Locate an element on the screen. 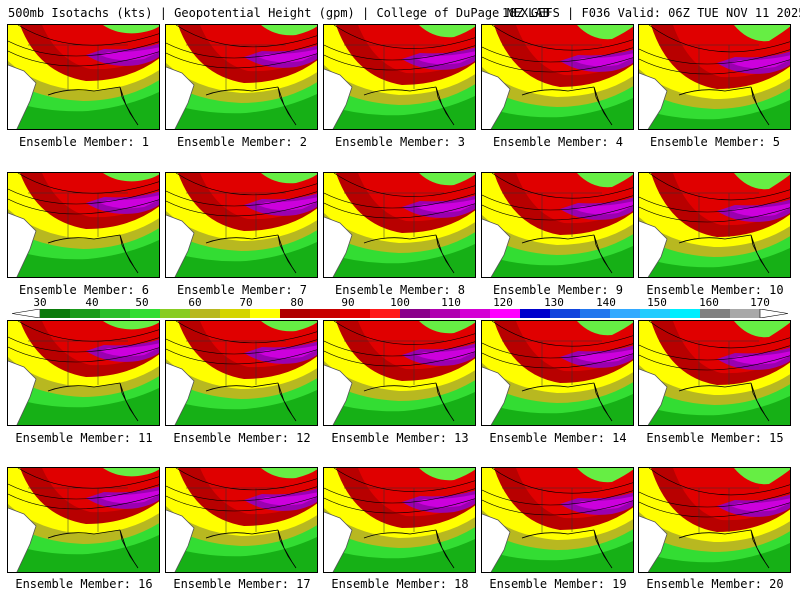 This screenshot has height=600, width=800. ensemble-member-label: Ensemble Member: 10 is located at coordinates (715, 290).